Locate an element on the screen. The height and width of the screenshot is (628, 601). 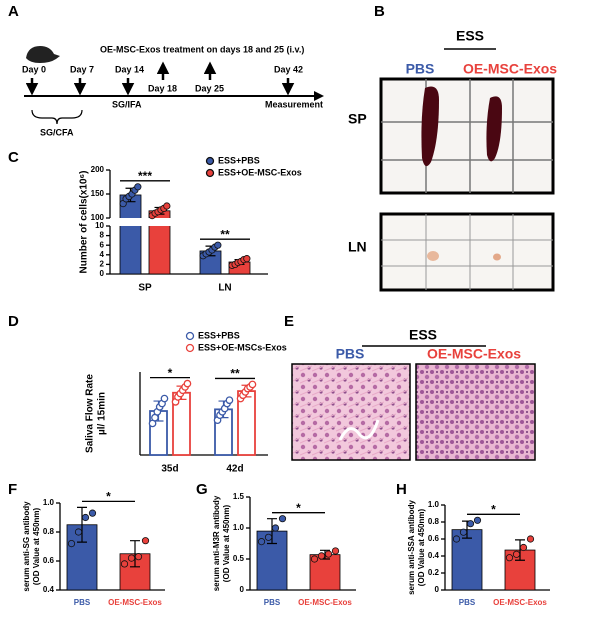
y-axis-label: serum anti-M3R antibody is located at coordinates (216, 543).